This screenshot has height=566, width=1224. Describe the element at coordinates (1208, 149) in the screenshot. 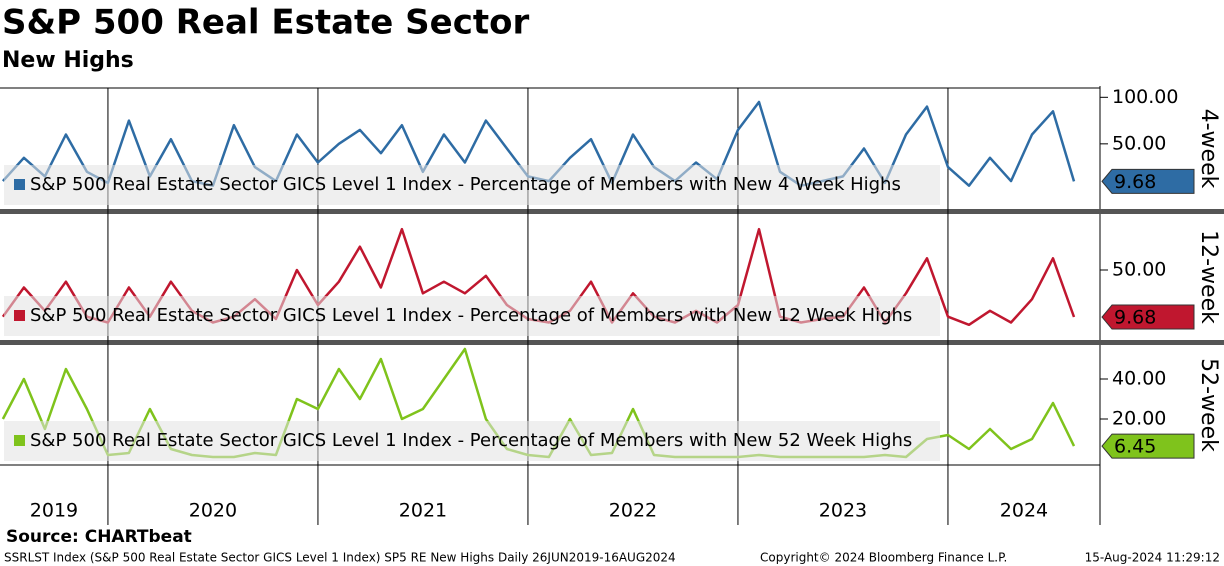

I see `panel-label: 4-week` at that location.